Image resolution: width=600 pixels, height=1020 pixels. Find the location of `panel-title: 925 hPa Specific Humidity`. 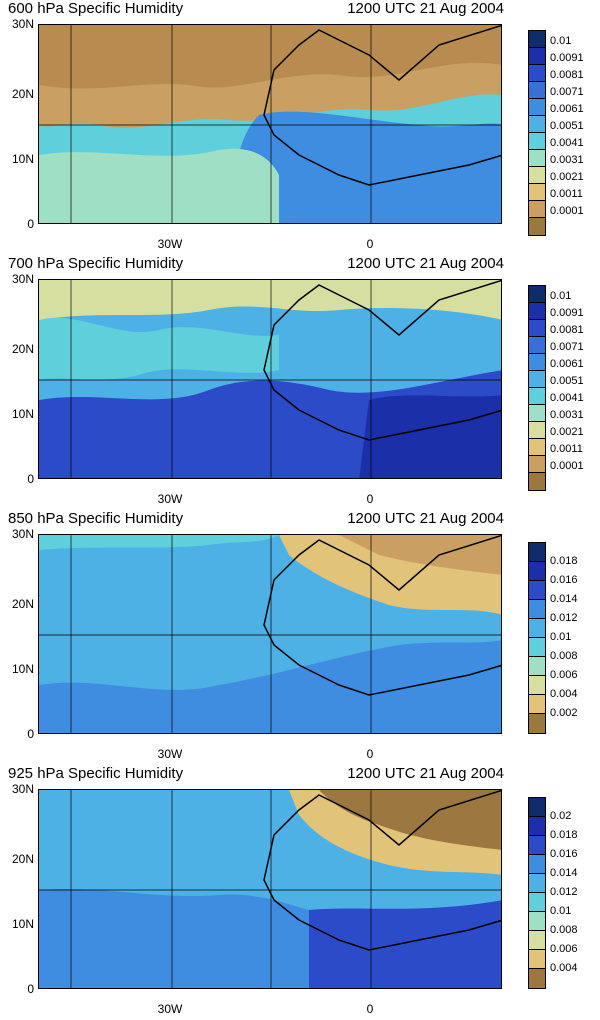

panel-title: 925 hPa Specific Humidity is located at coordinates (96, 773).